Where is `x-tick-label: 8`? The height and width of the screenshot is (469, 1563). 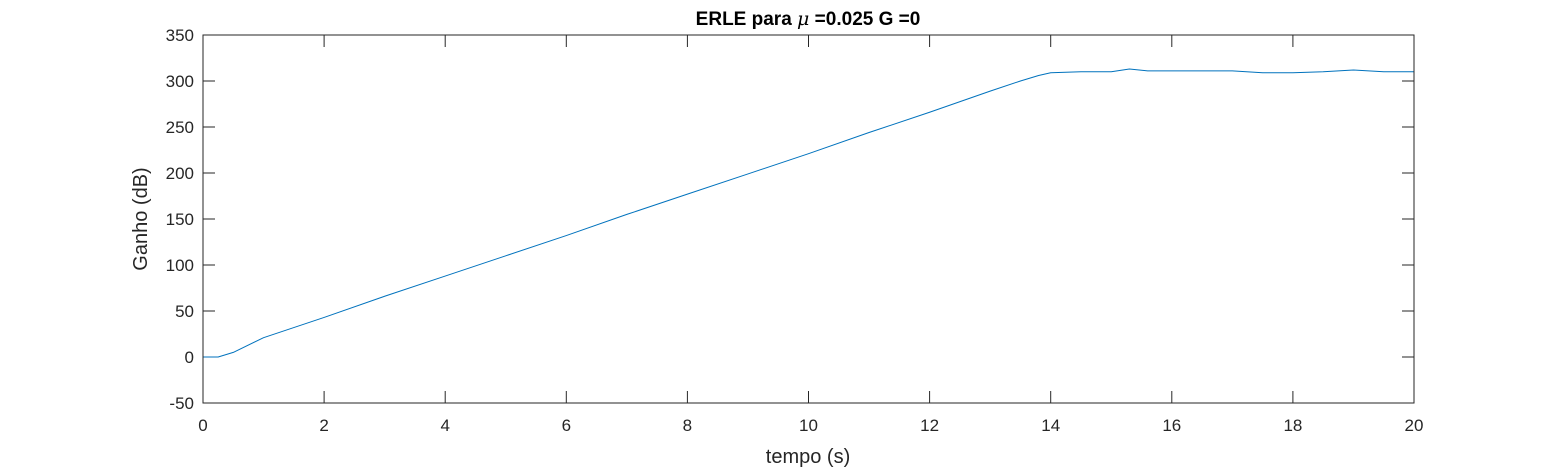 x-tick-label: 8 is located at coordinates (687, 425).